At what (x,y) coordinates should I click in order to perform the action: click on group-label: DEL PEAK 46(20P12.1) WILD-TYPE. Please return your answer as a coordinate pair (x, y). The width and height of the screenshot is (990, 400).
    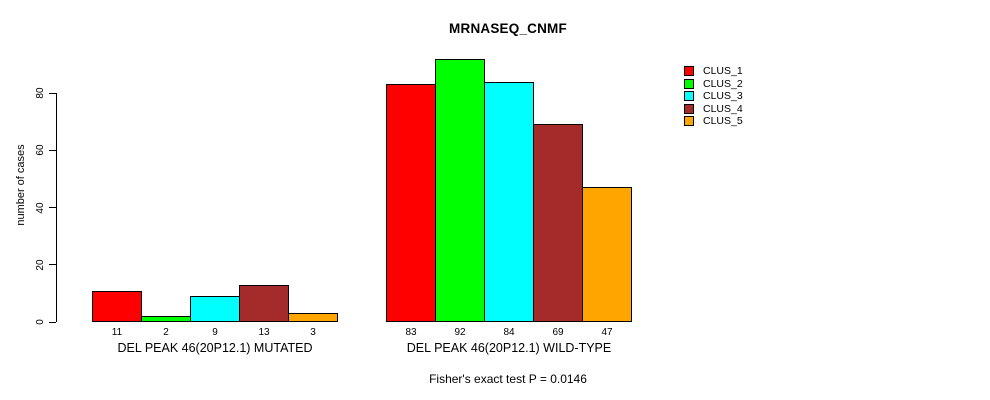
    Looking at the image, I should click on (509, 348).